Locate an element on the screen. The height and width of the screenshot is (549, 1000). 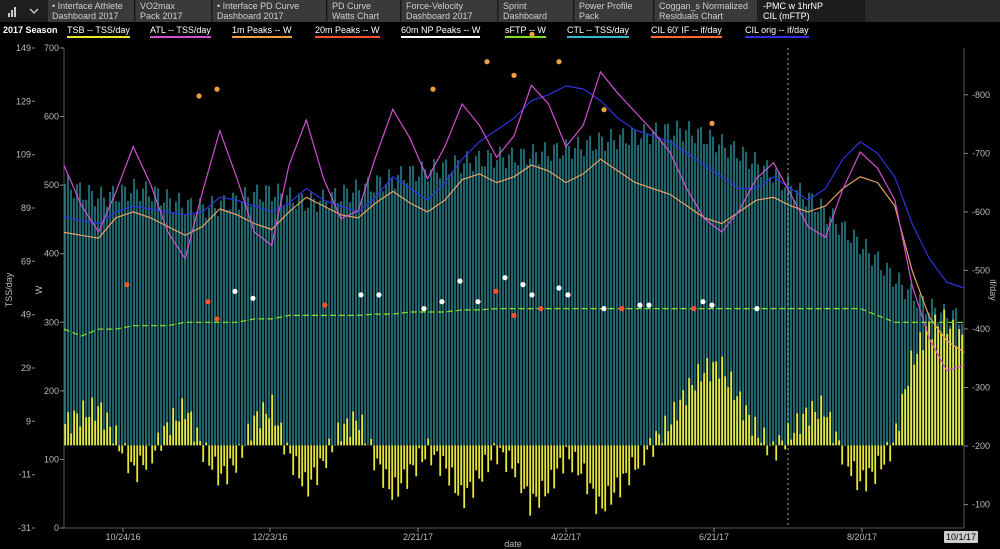
tab-2: VO2max Pack 2017 is located at coordinates (174, 11).